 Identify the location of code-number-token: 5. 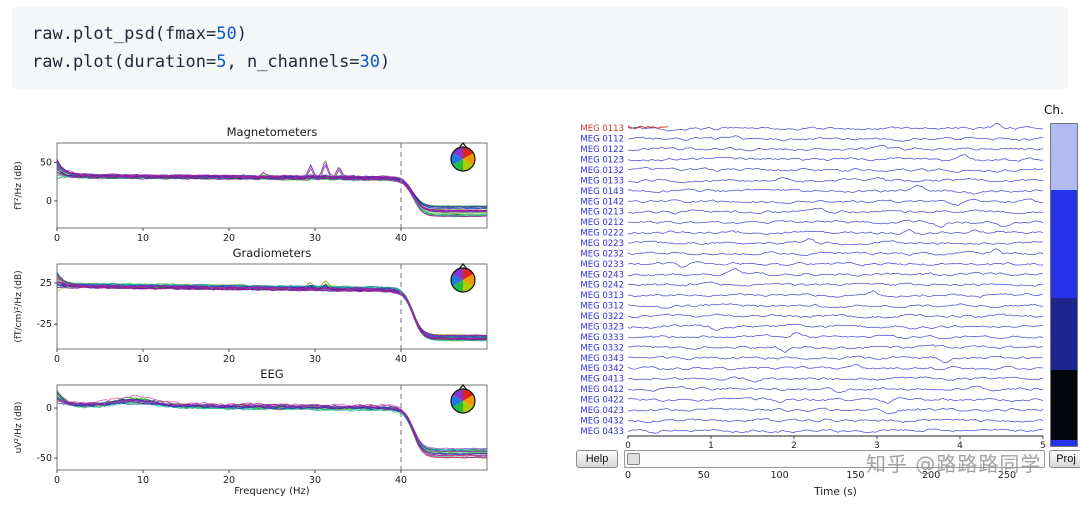
(221, 62).